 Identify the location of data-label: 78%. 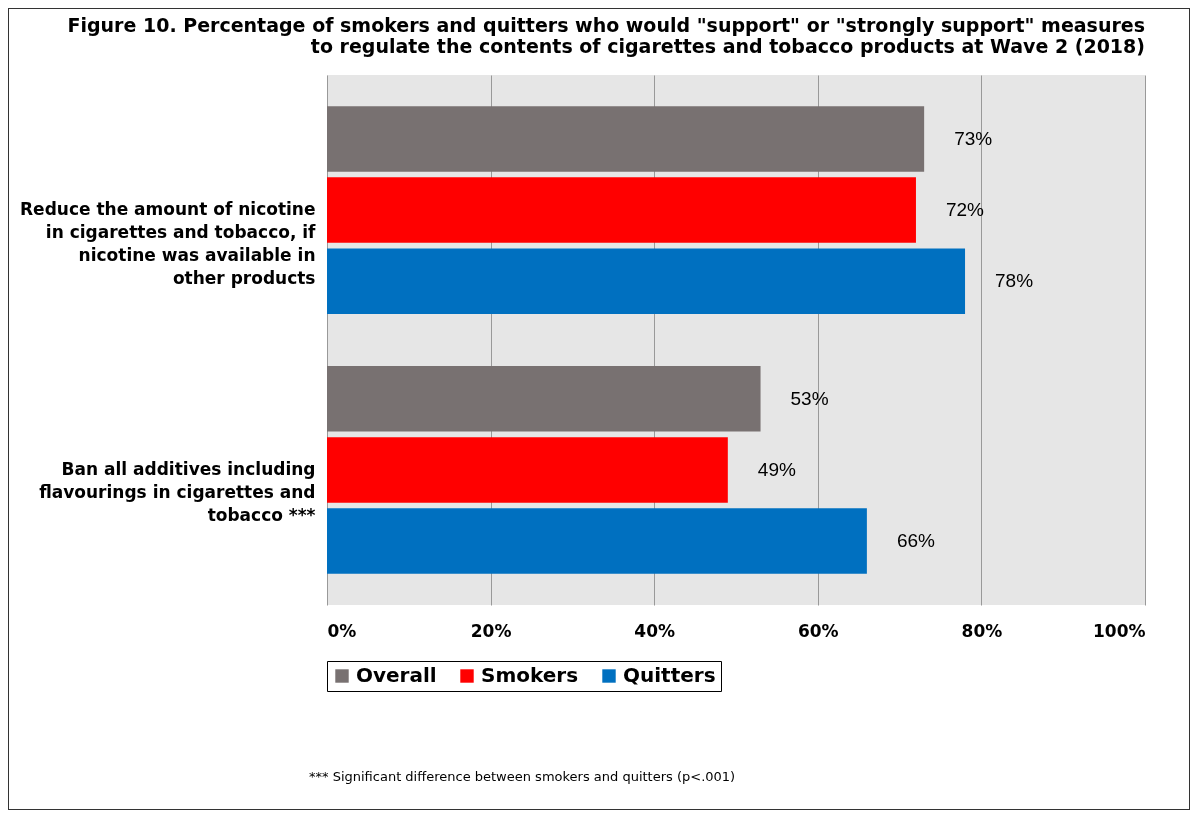
(1014, 281).